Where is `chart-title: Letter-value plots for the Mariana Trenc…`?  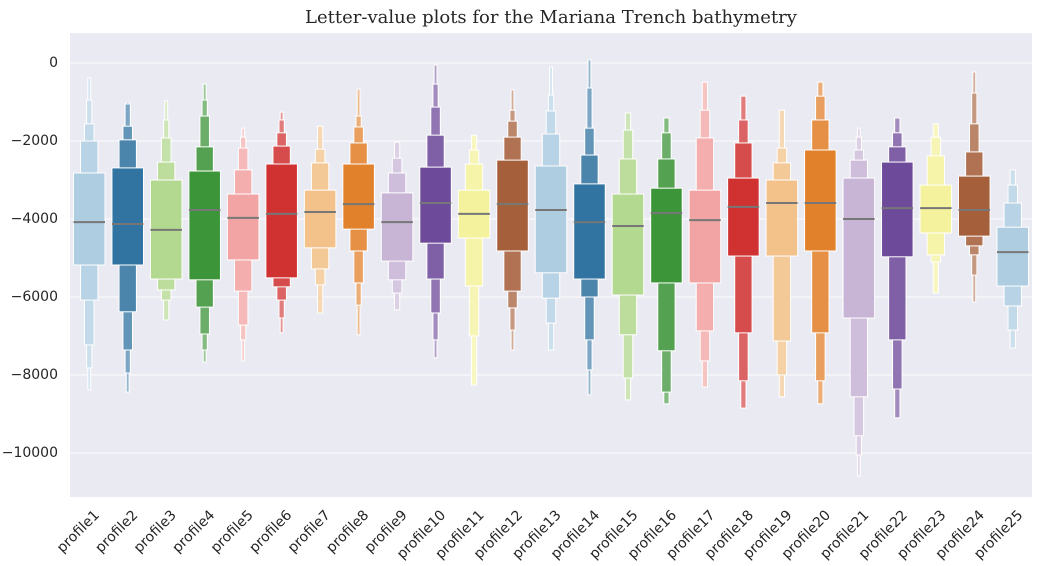 chart-title: Letter-value plots for the Mariana Trenc… is located at coordinates (551, 17).